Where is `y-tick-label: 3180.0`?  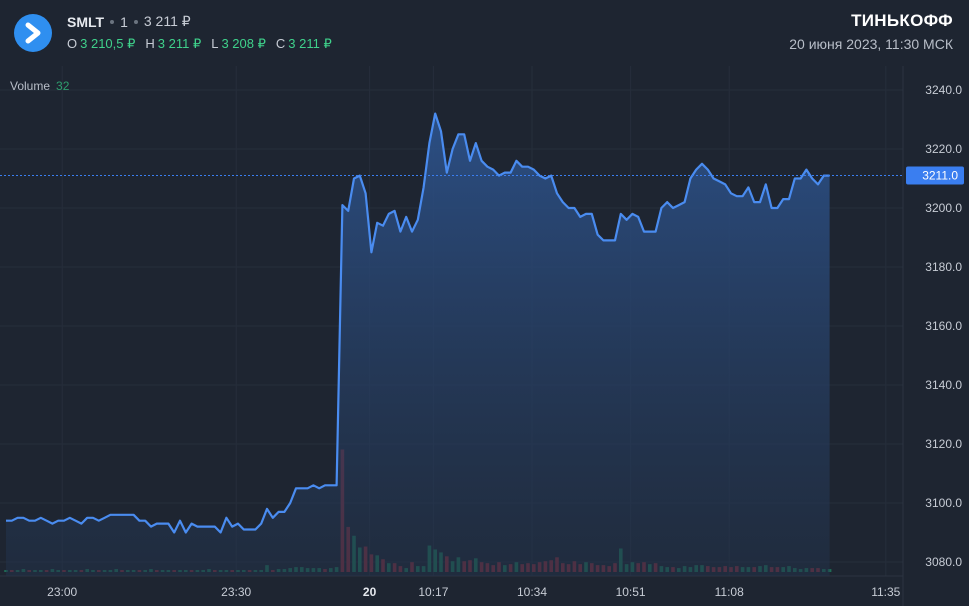 y-tick-label: 3180.0 is located at coordinates (943, 267).